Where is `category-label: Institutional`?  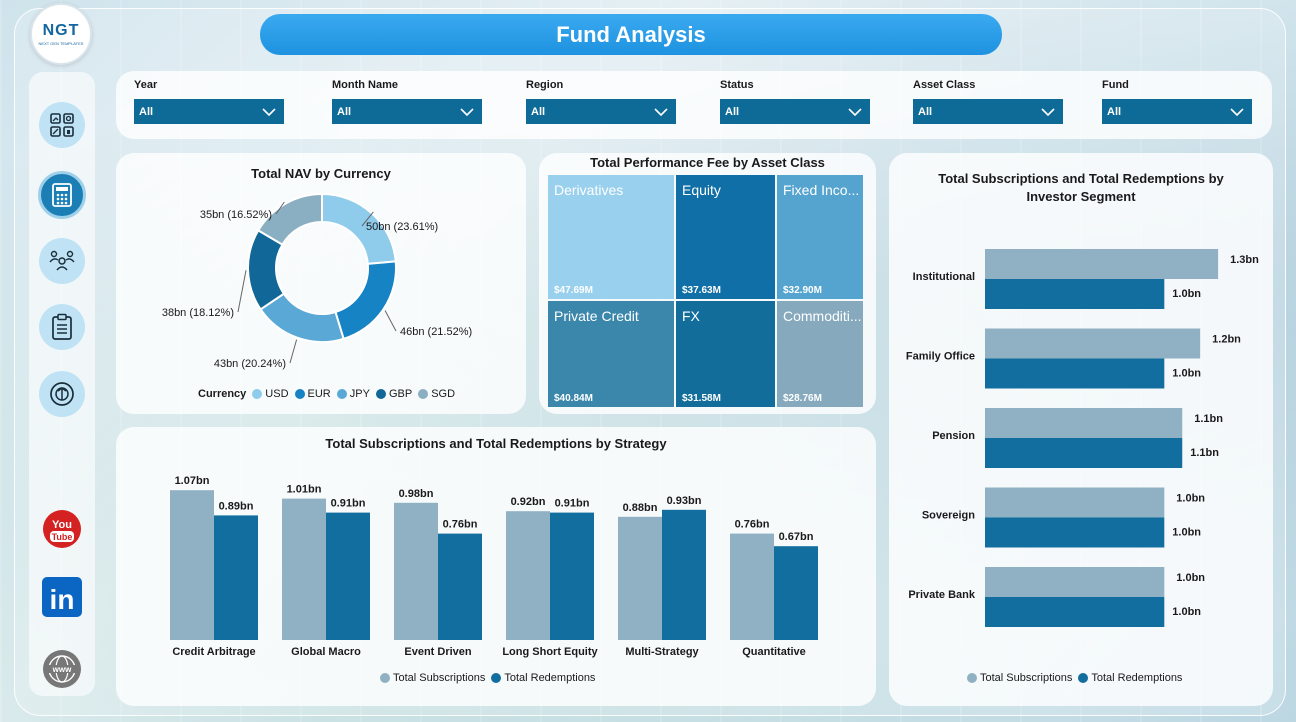
category-label: Institutional is located at coordinates (944, 277).